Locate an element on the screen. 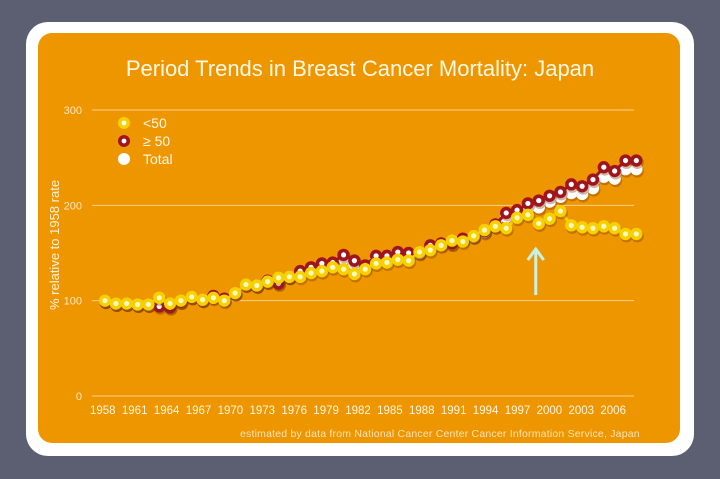  x-tick-label: 1958 is located at coordinates (103, 411).